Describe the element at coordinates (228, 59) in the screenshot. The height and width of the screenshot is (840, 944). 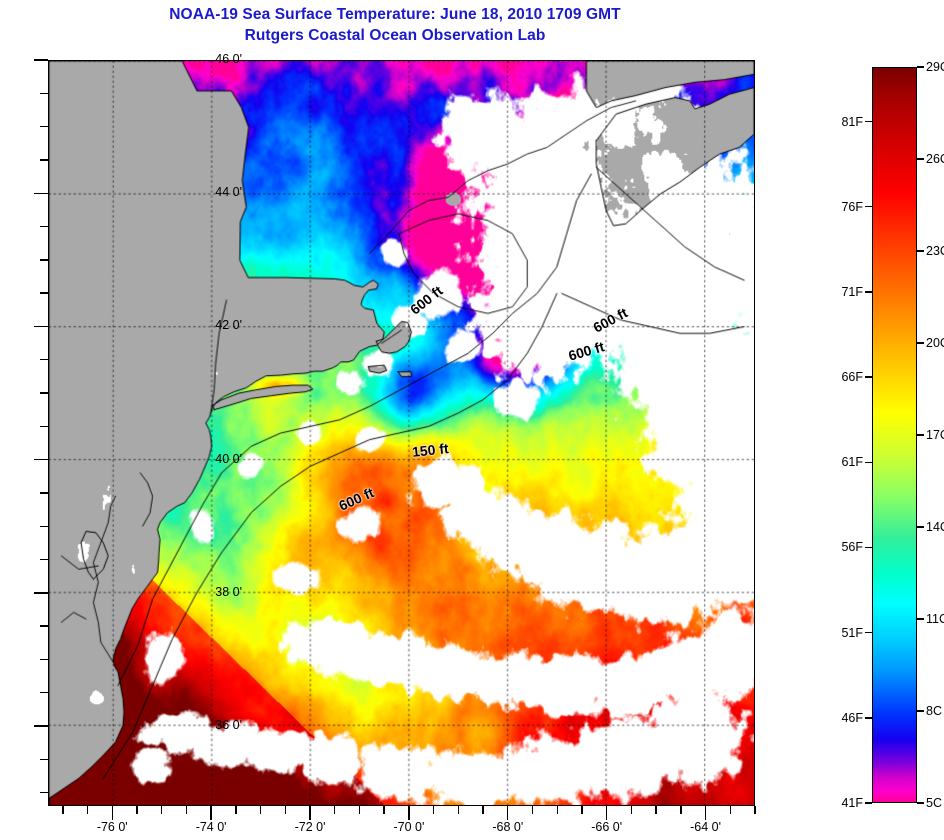
I see `lat-tick-label: 46 0'` at that location.